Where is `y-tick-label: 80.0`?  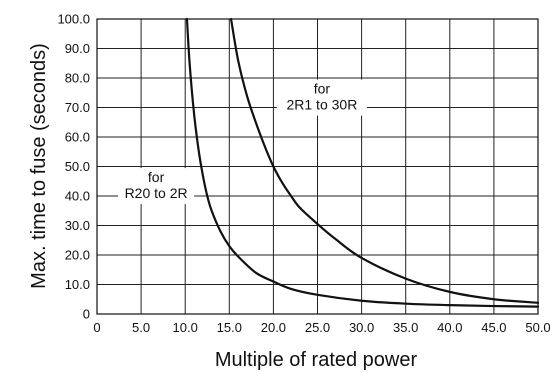
y-tick-label: 80.0 is located at coordinates (77, 78).